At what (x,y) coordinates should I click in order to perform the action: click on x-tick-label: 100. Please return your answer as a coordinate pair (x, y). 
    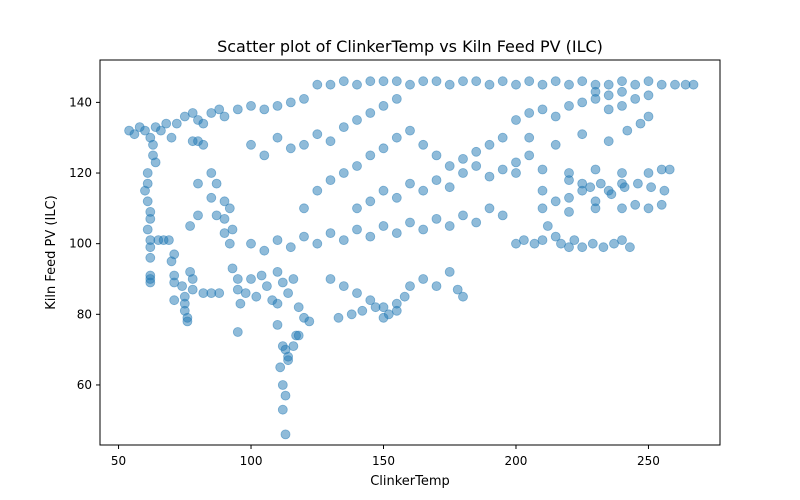
    Looking at the image, I should click on (251, 461).